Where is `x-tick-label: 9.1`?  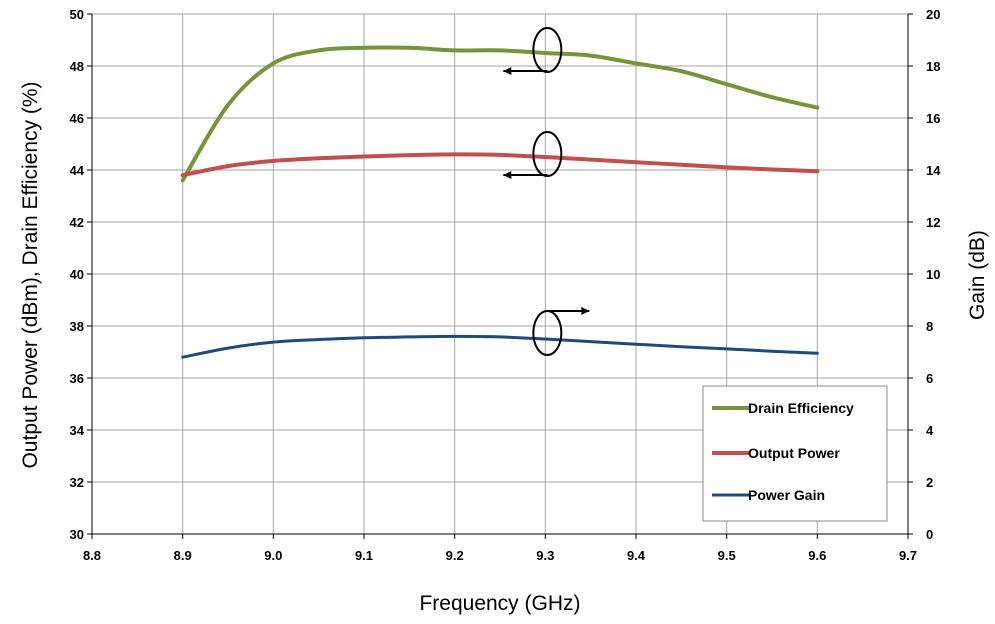
x-tick-label: 9.1 is located at coordinates (364, 555).